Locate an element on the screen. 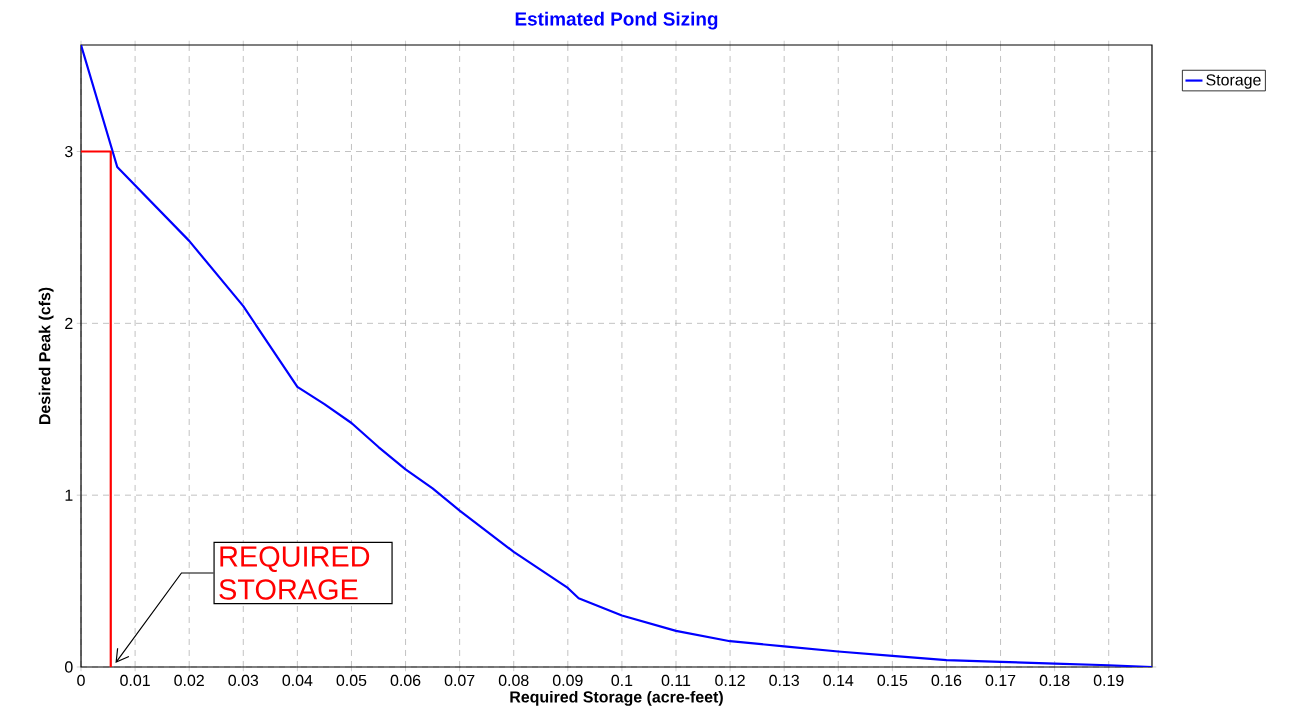 The width and height of the screenshot is (1294, 722). x-tick-label: 0.05 is located at coordinates (351, 680).